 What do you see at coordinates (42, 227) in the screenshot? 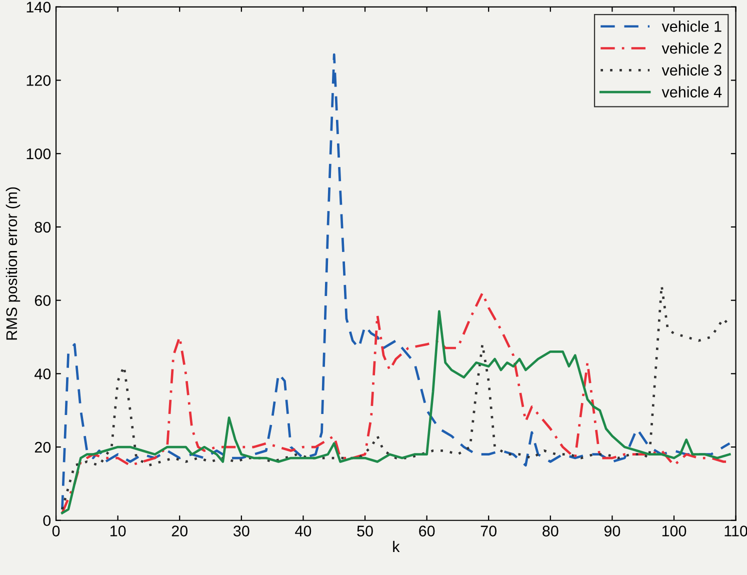
I see `y-tick-label: 80` at bounding box center [42, 227].